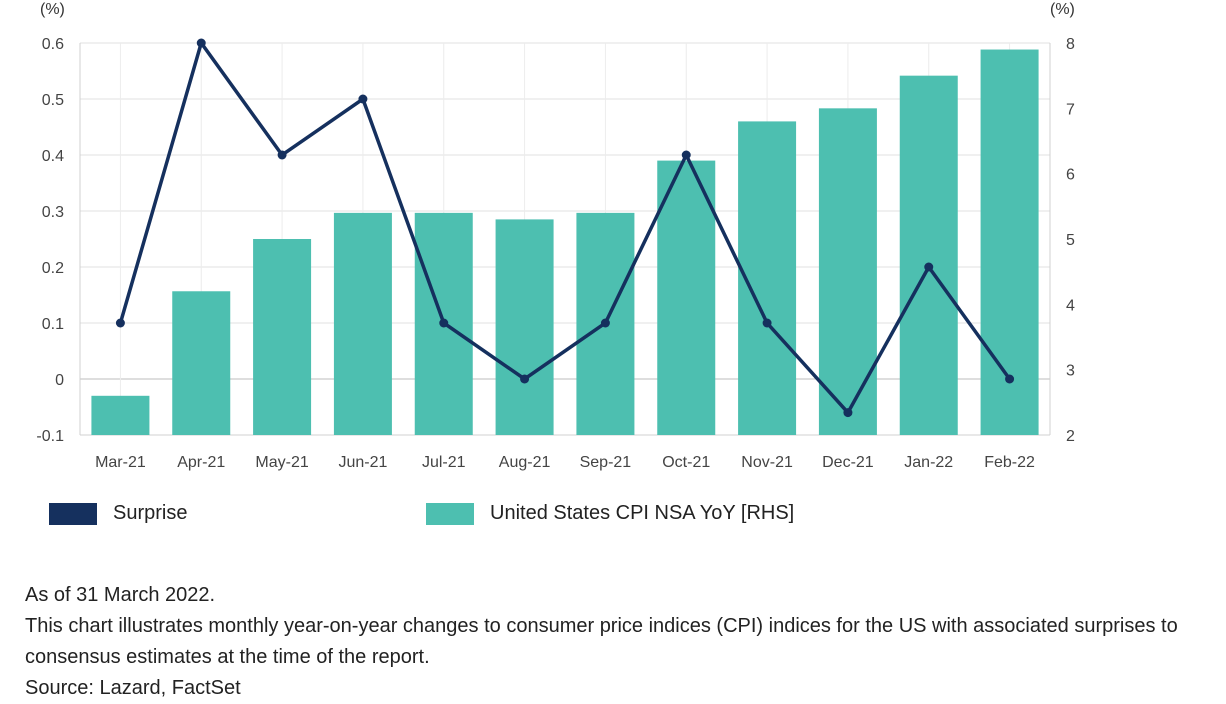 This screenshot has height=704, width=1226. I want to click on x-tick-label: Dec-21, so click(848, 462).